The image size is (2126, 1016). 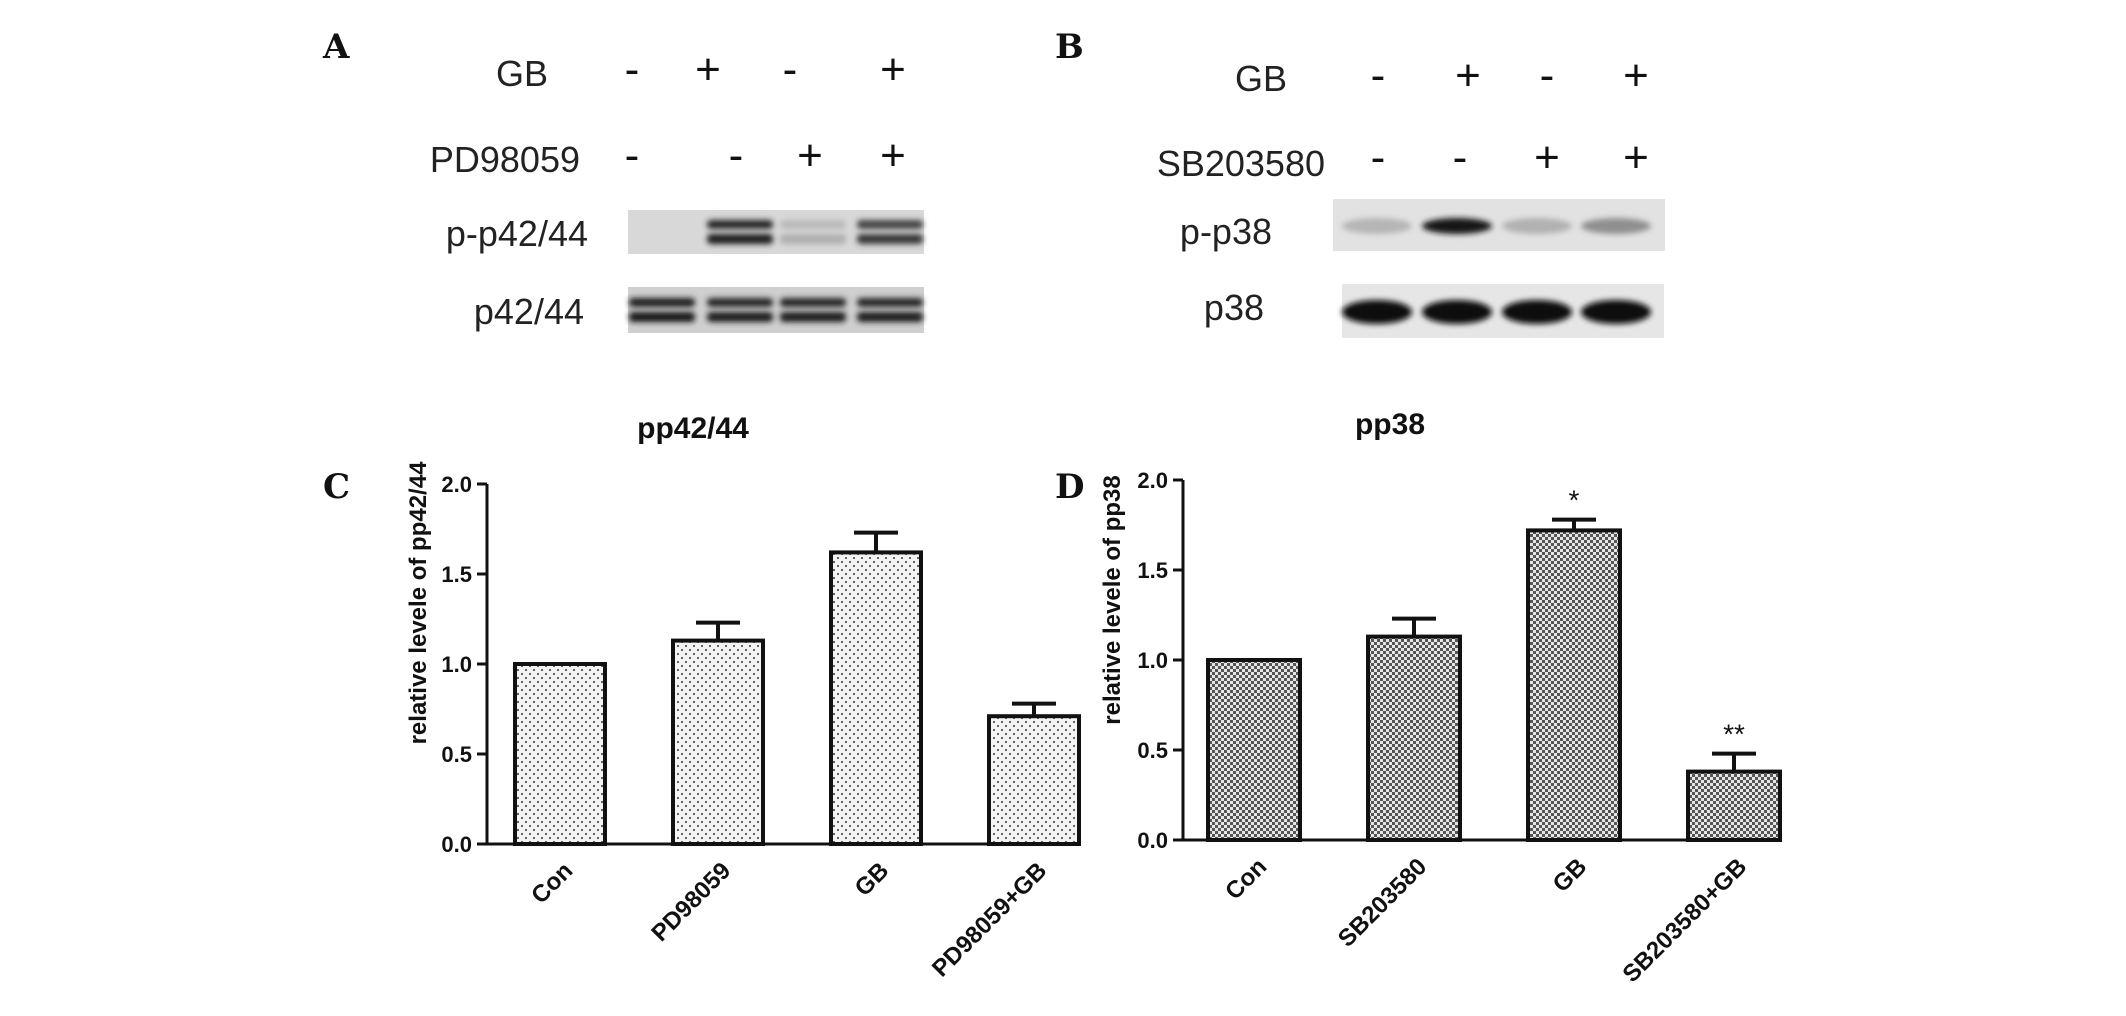 What do you see at coordinates (1241, 163) in the screenshot?
I see `treatment-label-sb203580: SB203580` at bounding box center [1241, 163].